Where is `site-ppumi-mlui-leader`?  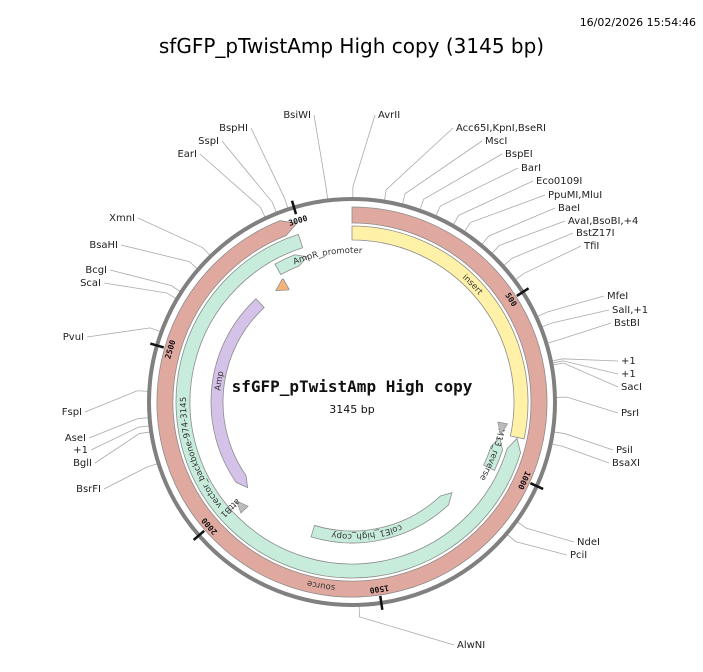
site-ppumi-mlui-leader is located at coordinates (504, 213).